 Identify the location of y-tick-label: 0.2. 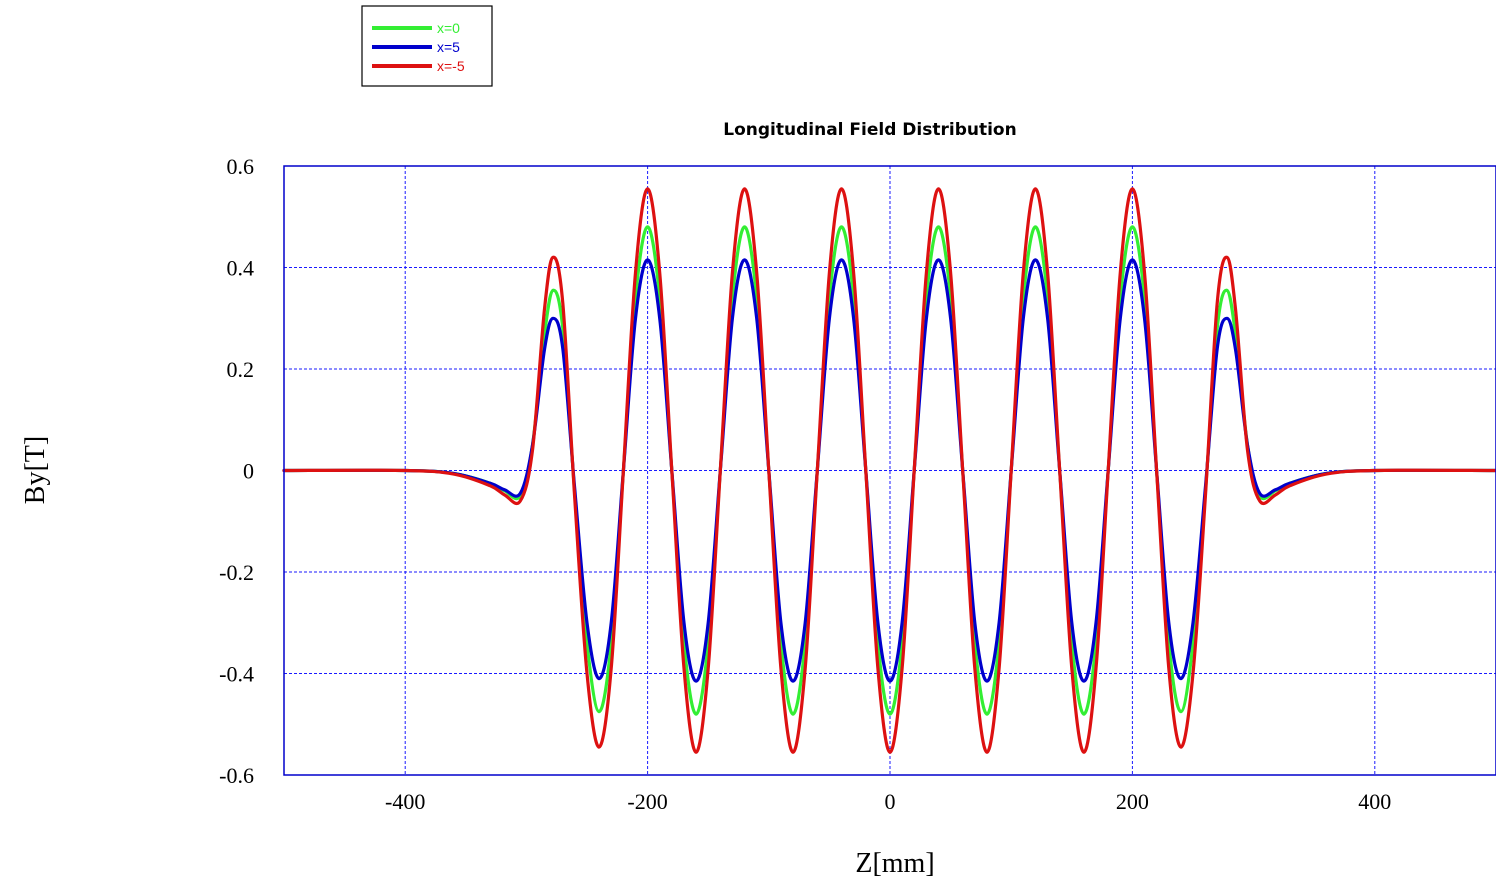
(241, 369).